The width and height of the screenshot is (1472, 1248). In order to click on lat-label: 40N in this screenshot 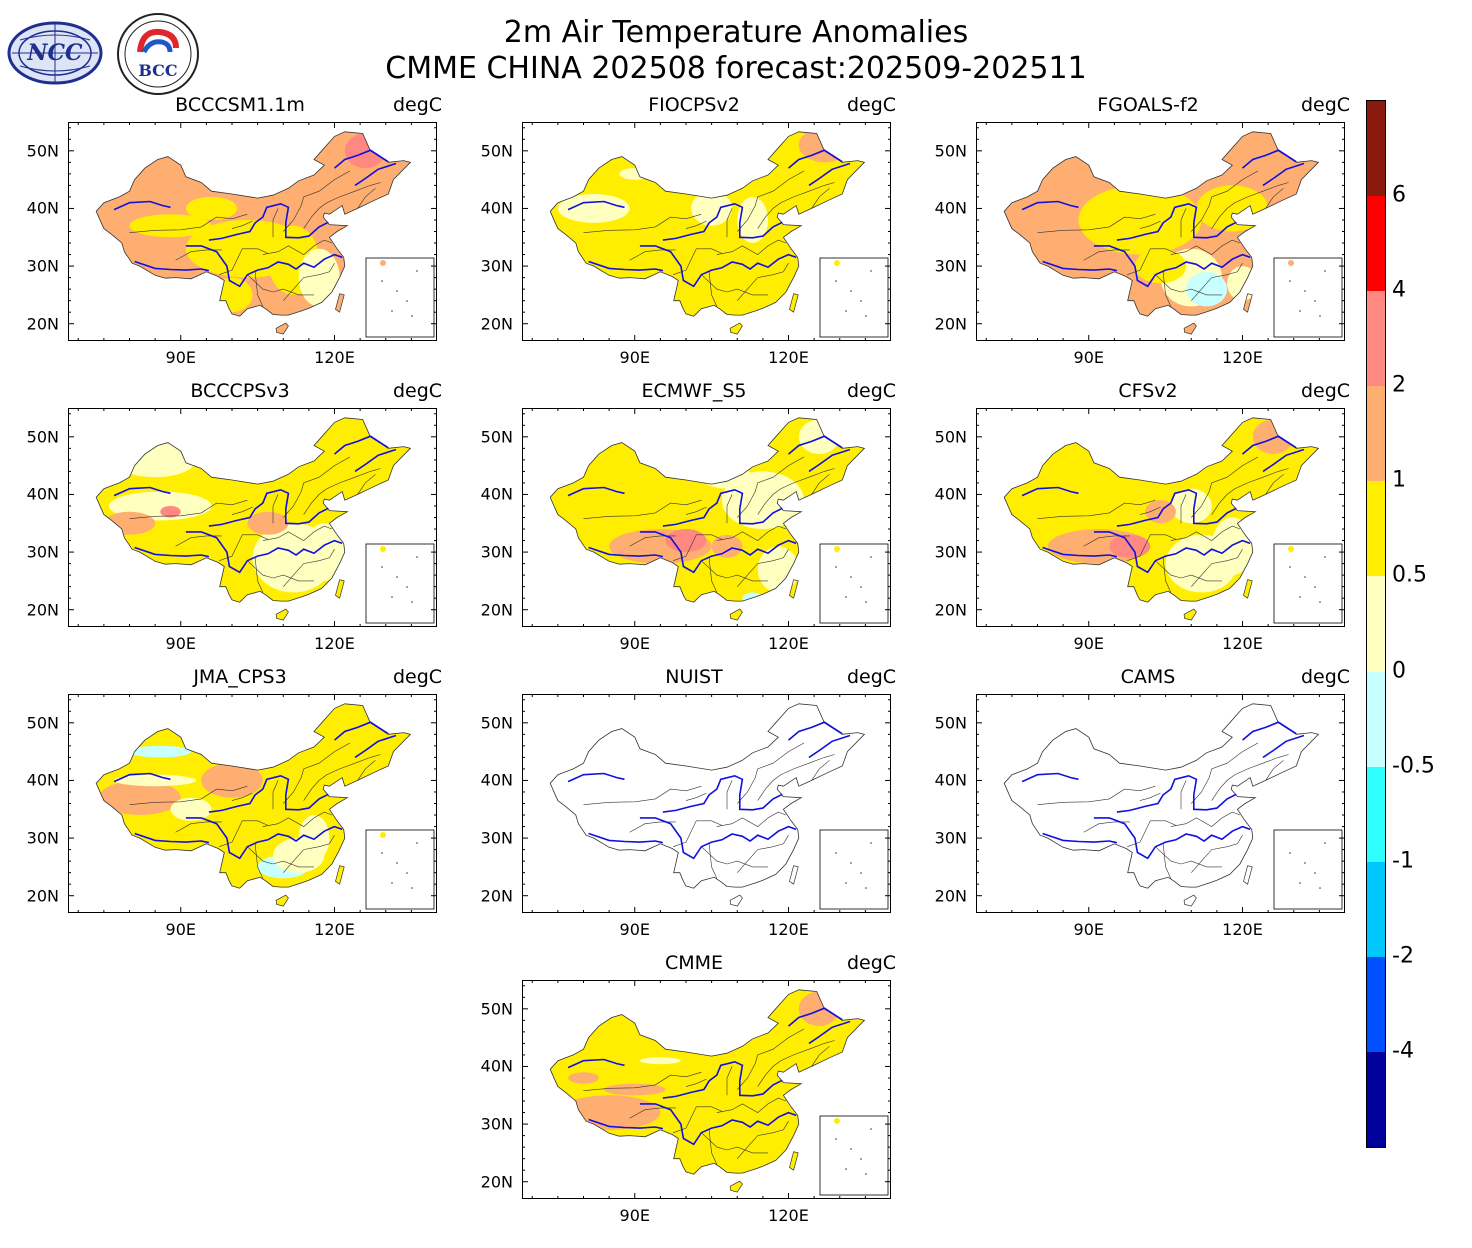, I will do `click(496, 780)`.